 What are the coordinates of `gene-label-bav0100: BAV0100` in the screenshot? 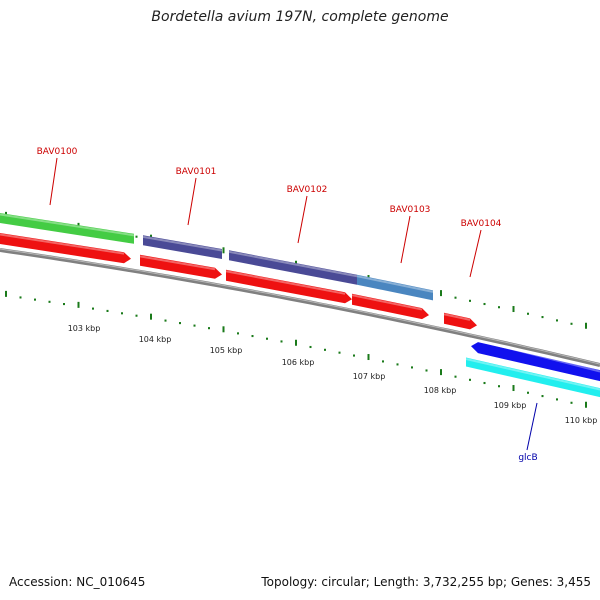 It's located at (57, 176).